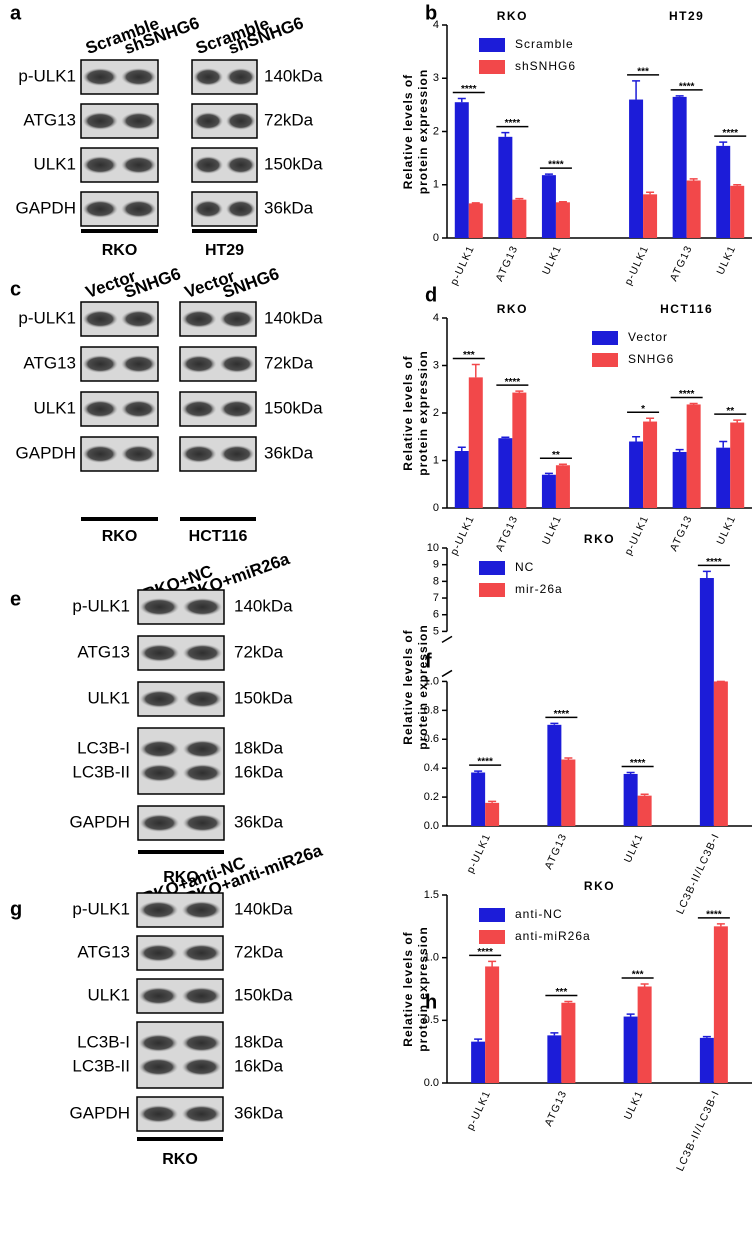 This screenshot has height=1240, width=756. What do you see at coordinates (101, 771) in the screenshot?
I see `row-label: LC3B-II` at bounding box center [101, 771].